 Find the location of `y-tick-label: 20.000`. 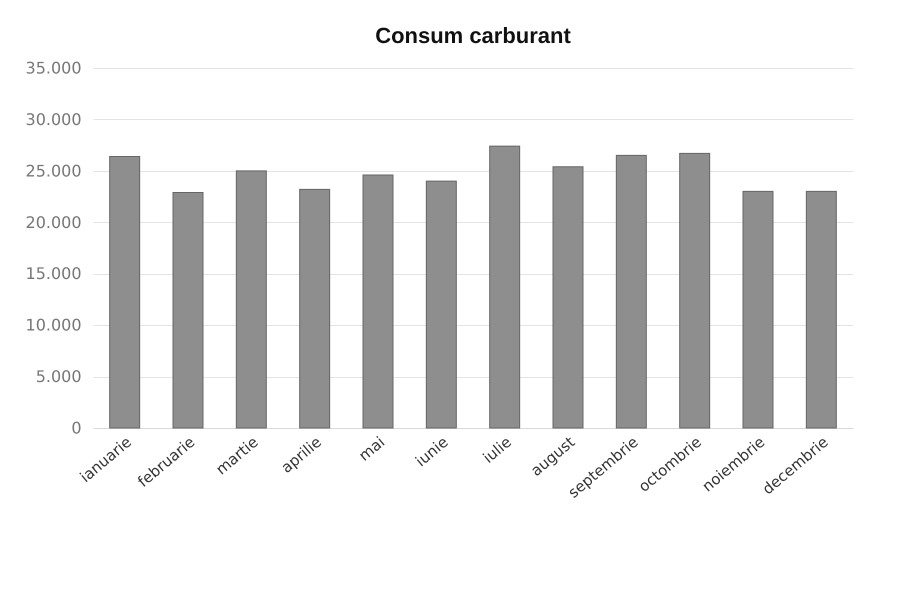

y-tick-label: 20.000 is located at coordinates (54, 222).